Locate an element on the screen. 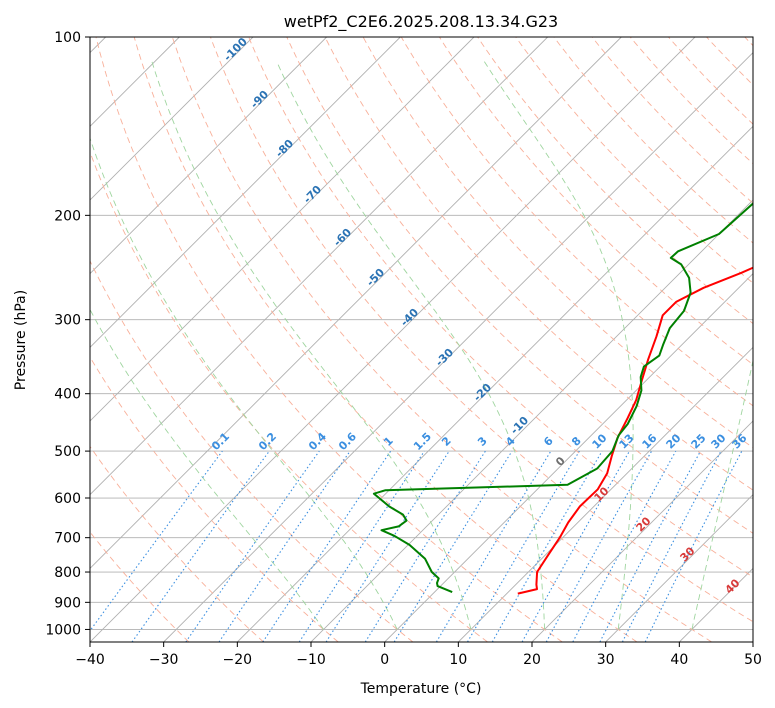 Image resolution: width=775 pixels, height=708 pixels. x-tick-label: −20 is located at coordinates (238, 660).